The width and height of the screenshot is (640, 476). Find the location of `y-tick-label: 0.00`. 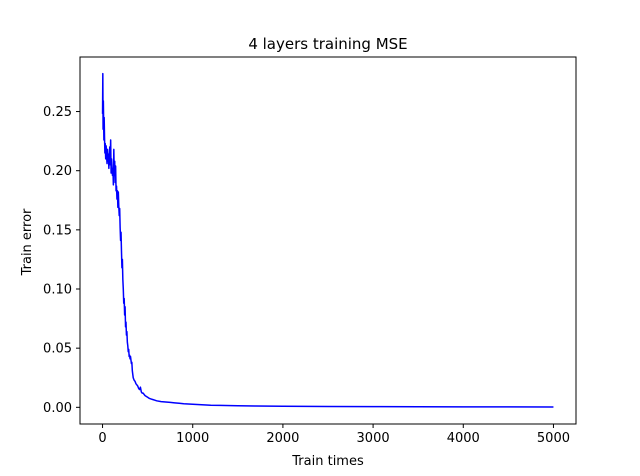

y-tick-label: 0.00 is located at coordinates (57, 408).